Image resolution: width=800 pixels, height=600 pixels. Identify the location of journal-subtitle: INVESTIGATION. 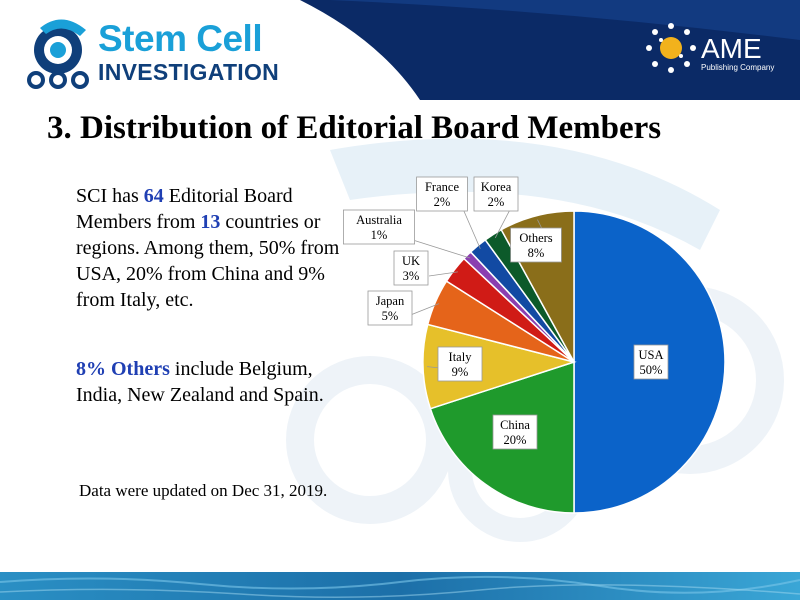
(189, 72).